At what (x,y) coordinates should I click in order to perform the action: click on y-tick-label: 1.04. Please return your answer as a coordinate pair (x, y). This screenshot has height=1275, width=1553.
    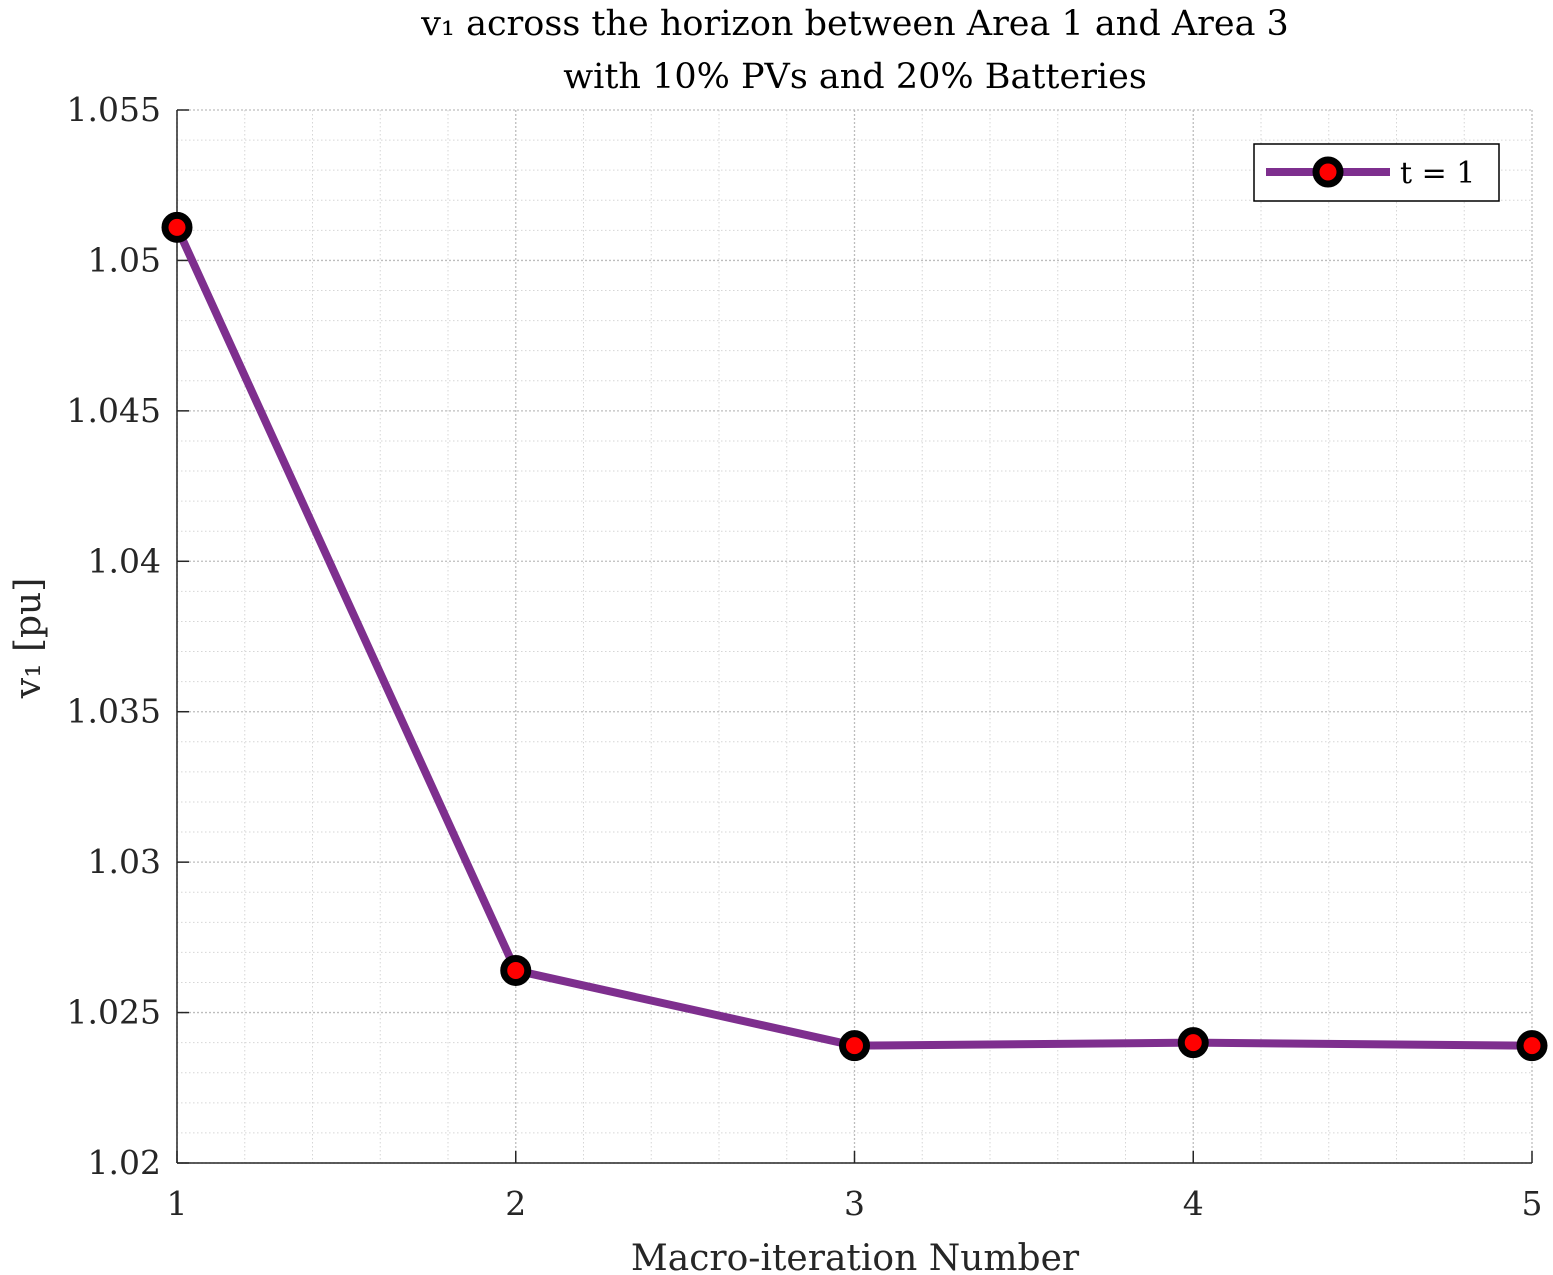
    Looking at the image, I should click on (124, 560).